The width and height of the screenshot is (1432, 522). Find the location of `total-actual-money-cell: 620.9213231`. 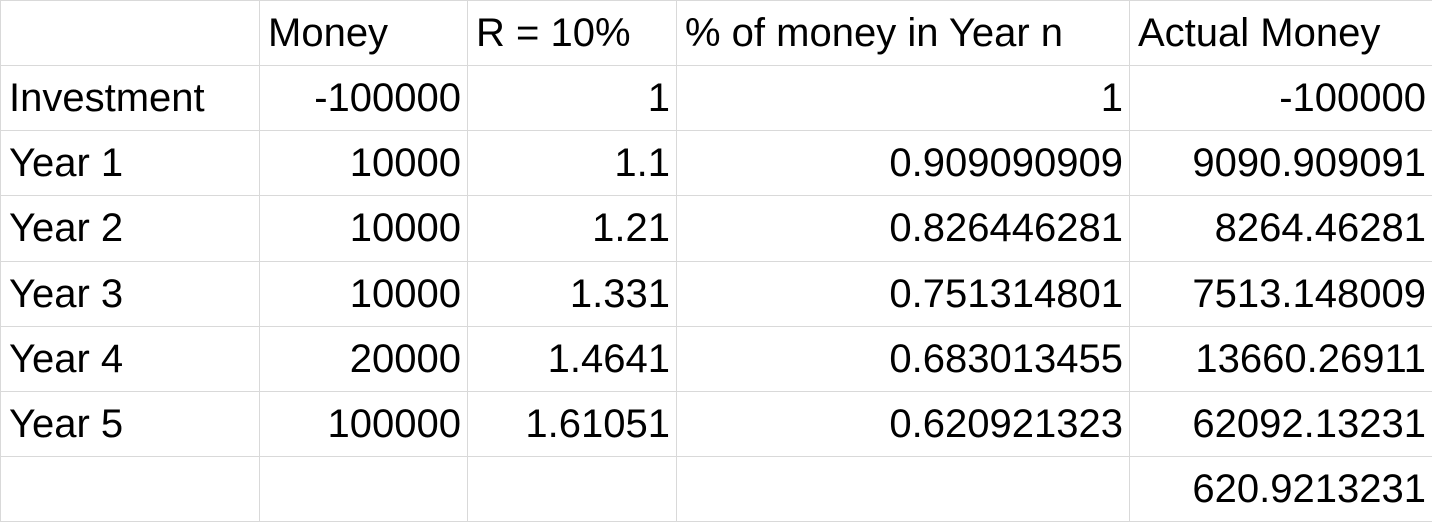

total-actual-money-cell: 620.9213231 is located at coordinates (1280, 488).